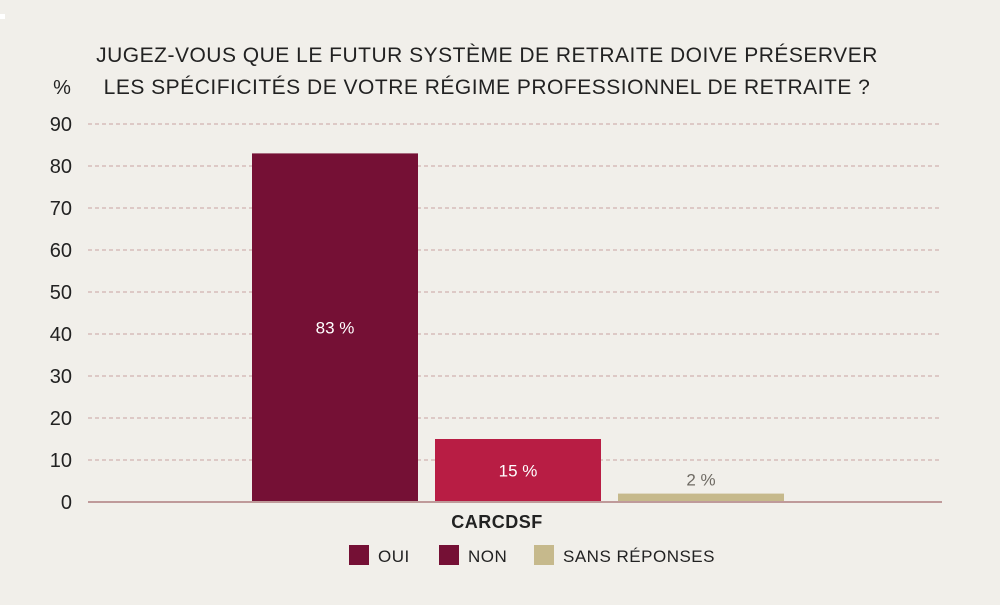  I want to click on y-tick-label: 90, so click(61, 125).